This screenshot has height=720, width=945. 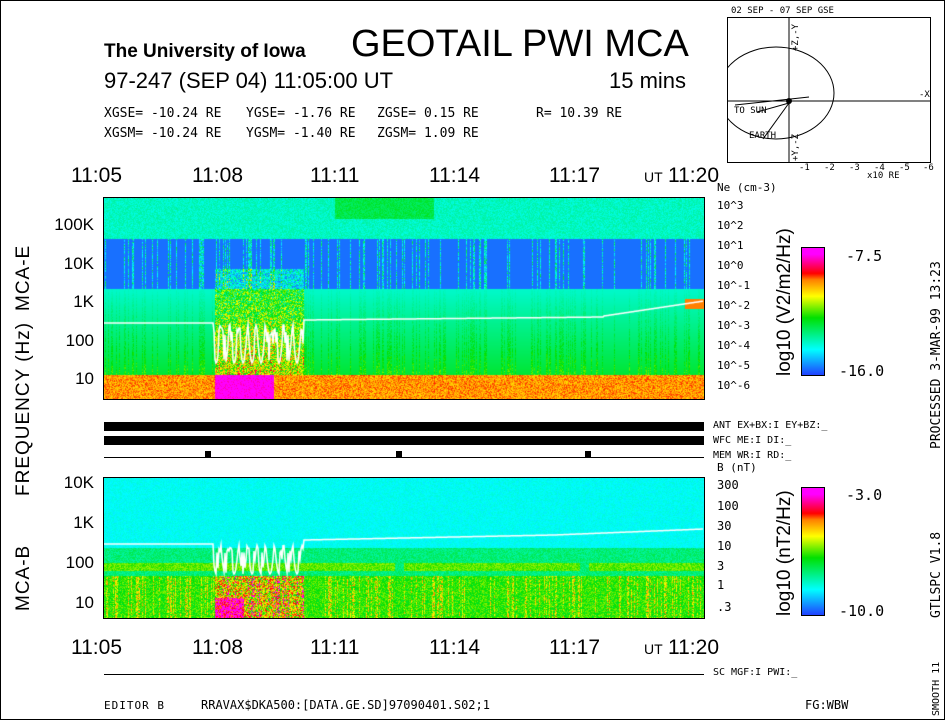 What do you see at coordinates (653, 649) in the screenshot?
I see `ut-label-bottom: UT` at bounding box center [653, 649].